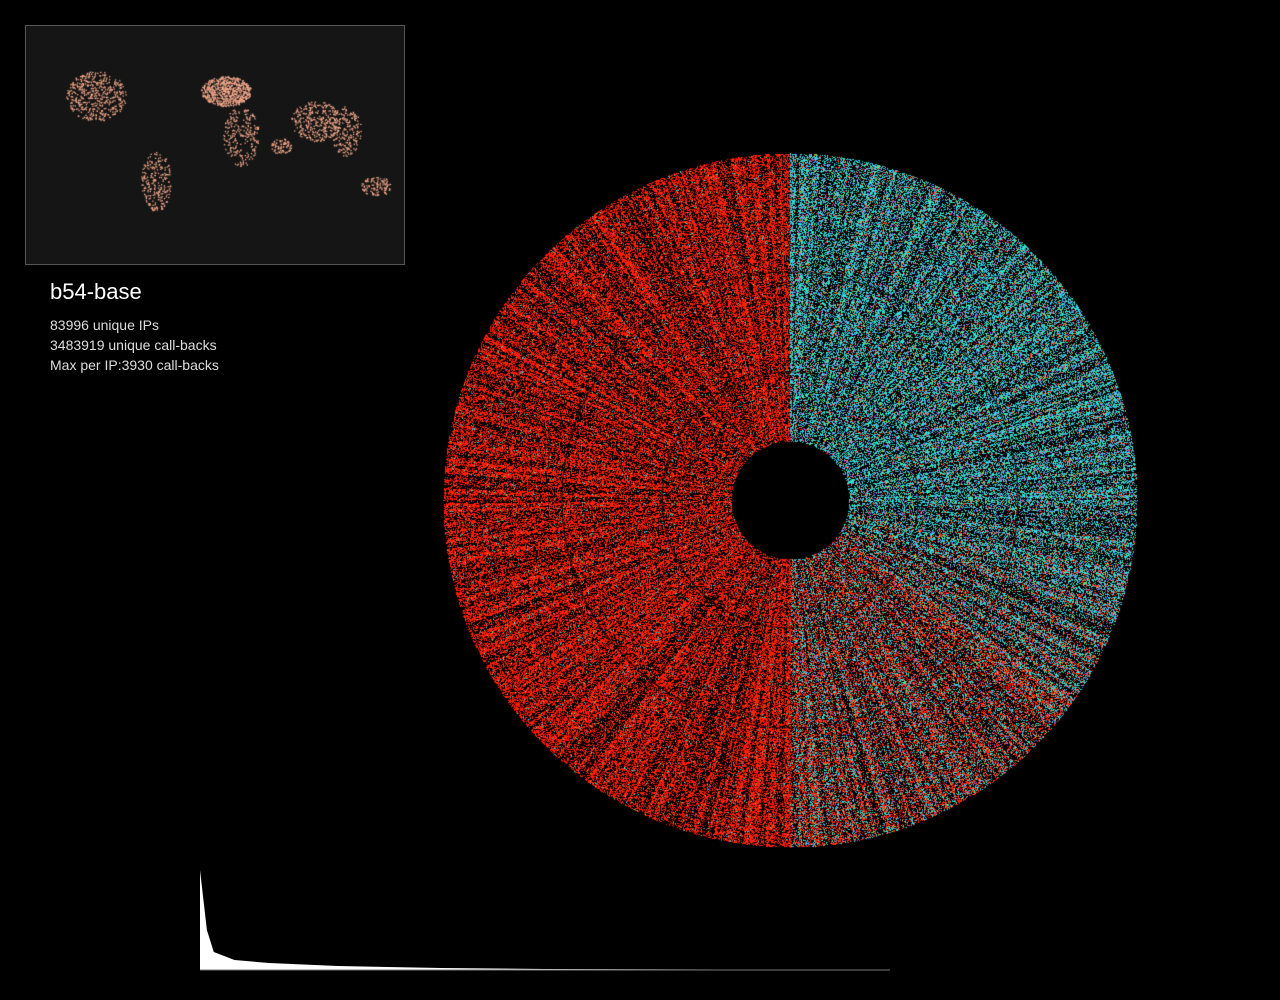 The height and width of the screenshot is (1000, 1280). I want to click on callback-histogram, so click(545, 920).